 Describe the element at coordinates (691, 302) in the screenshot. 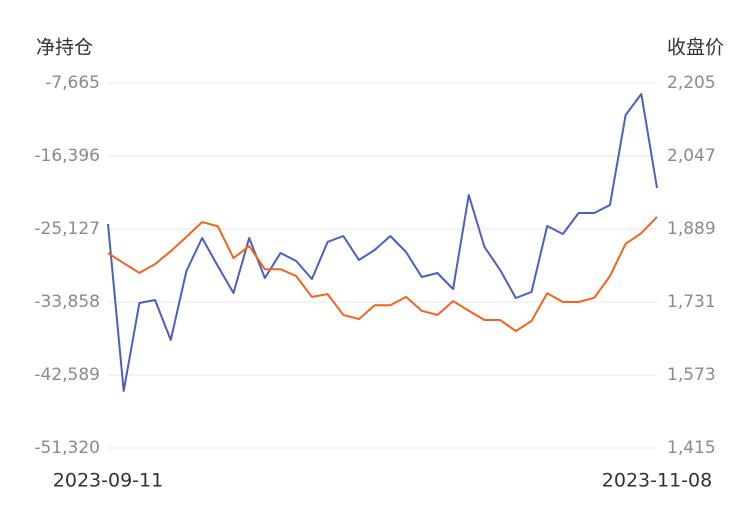

I see `y2-tick-label: 1,731` at that location.